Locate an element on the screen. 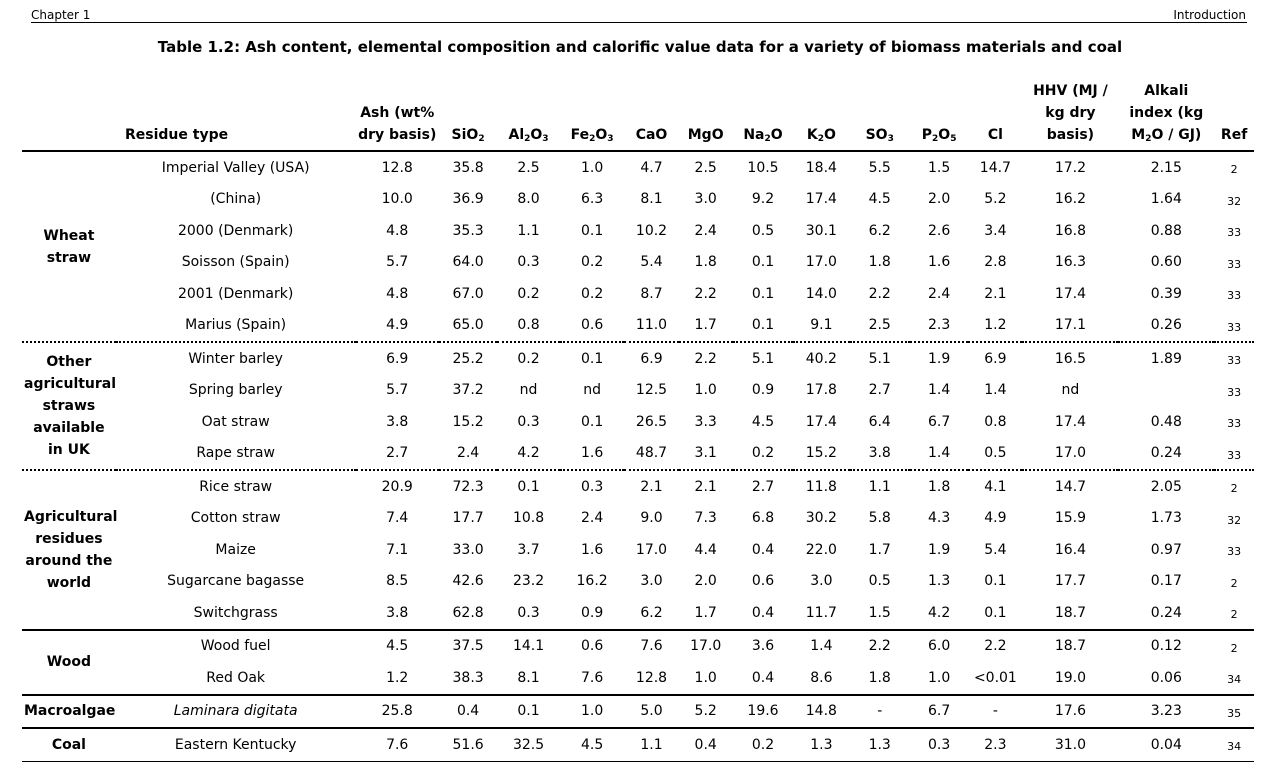  cell-cao: 4.7 is located at coordinates (651, 167).